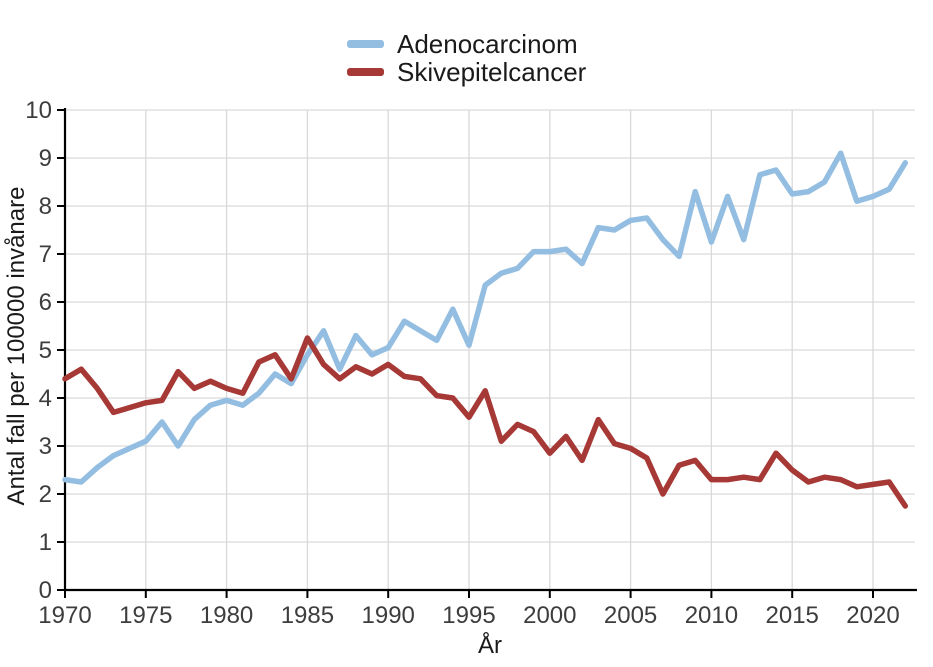 The height and width of the screenshot is (667, 933). Describe the element at coordinates (630, 615) in the screenshot. I see `x-tick-label: 2005` at that location.